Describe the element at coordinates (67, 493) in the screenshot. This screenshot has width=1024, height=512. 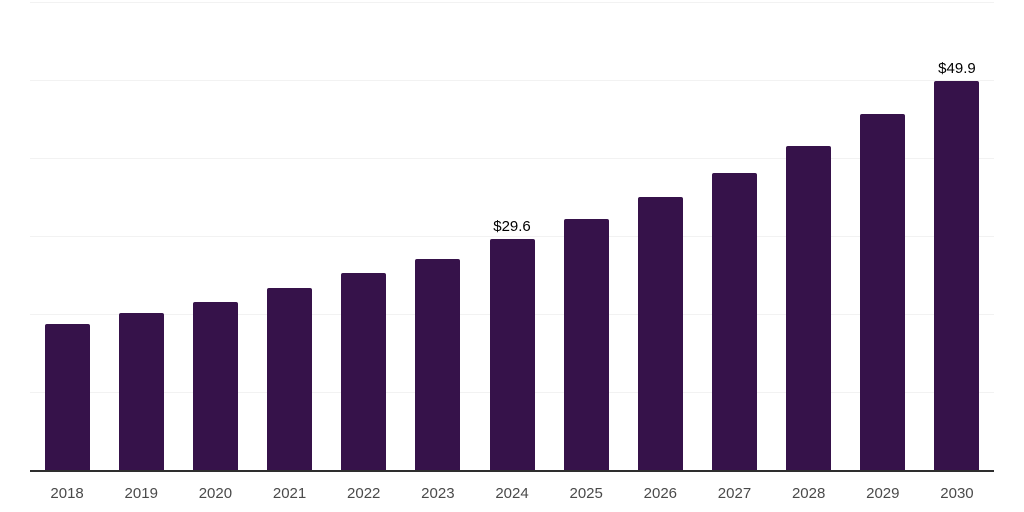
I see `x-tick-2018: 2018` at that location.